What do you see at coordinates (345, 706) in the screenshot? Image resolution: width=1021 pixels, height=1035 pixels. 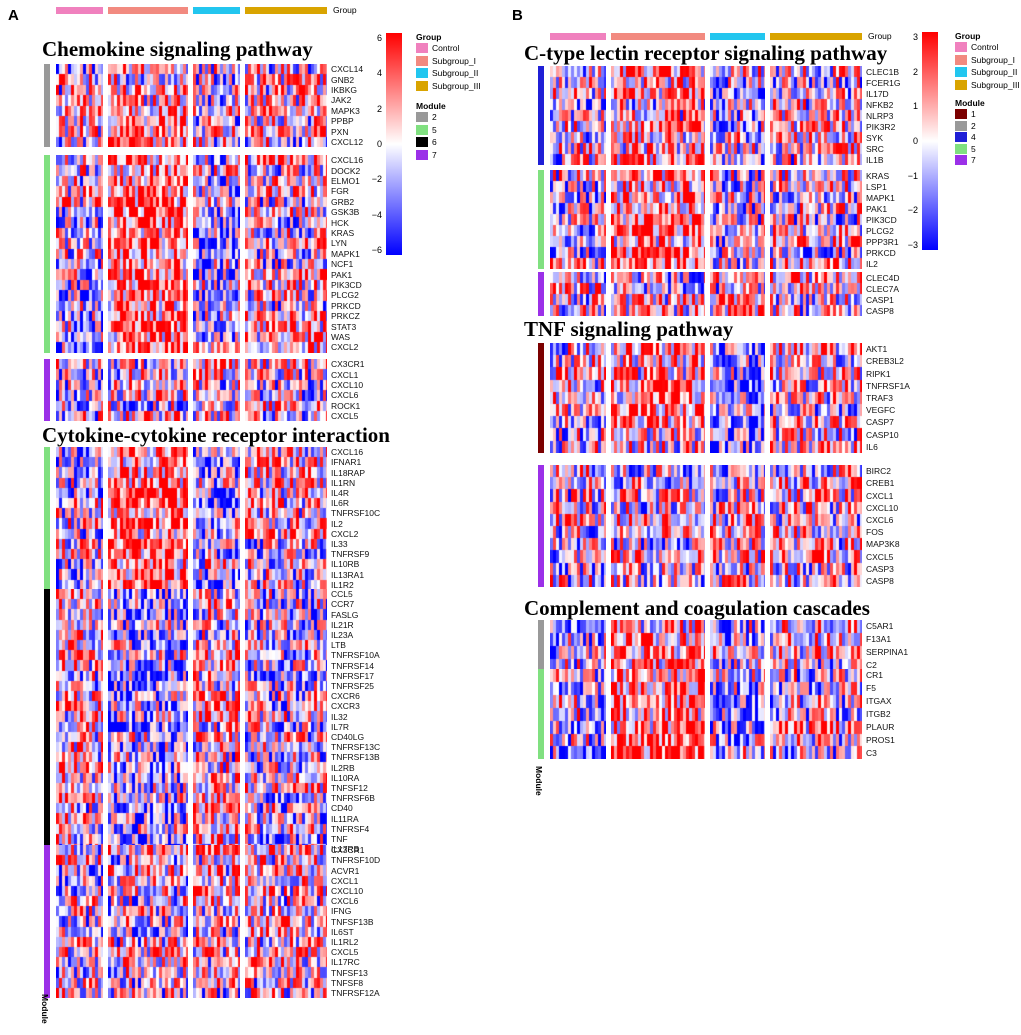 I see `gene-label: CXCR3` at bounding box center [345, 706].